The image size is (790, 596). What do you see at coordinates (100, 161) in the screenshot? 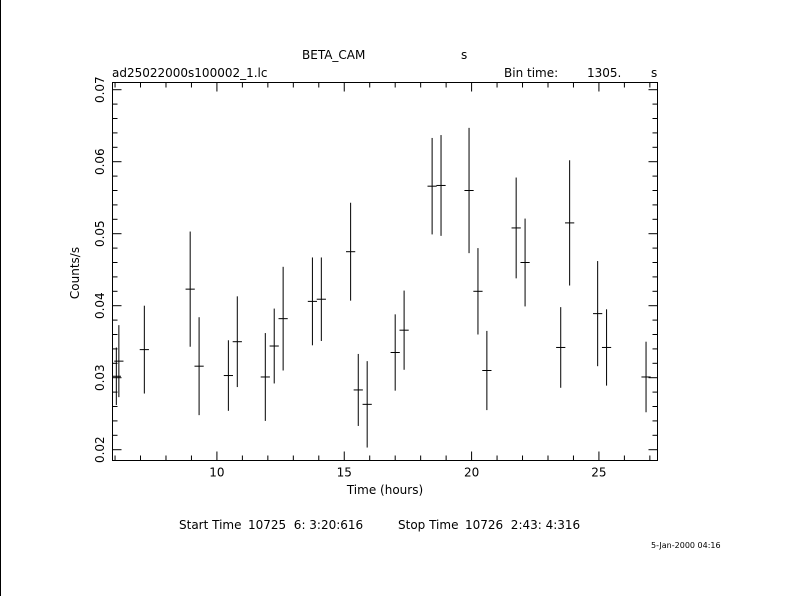
I see `y-tick-label: 0.06` at bounding box center [100, 161].